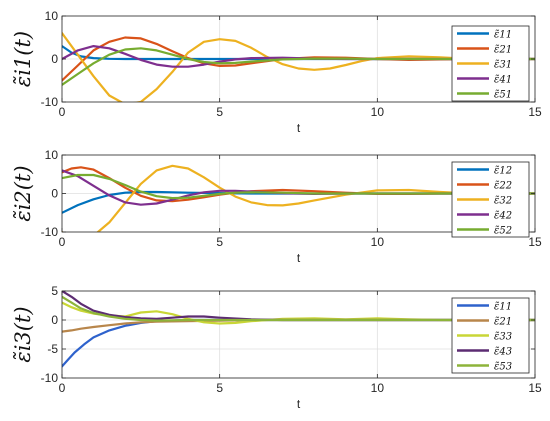 The height and width of the screenshot is (421, 550). What do you see at coordinates (503, 201) in the screenshot?
I see `legend-label: ε̃32` at bounding box center [503, 201].